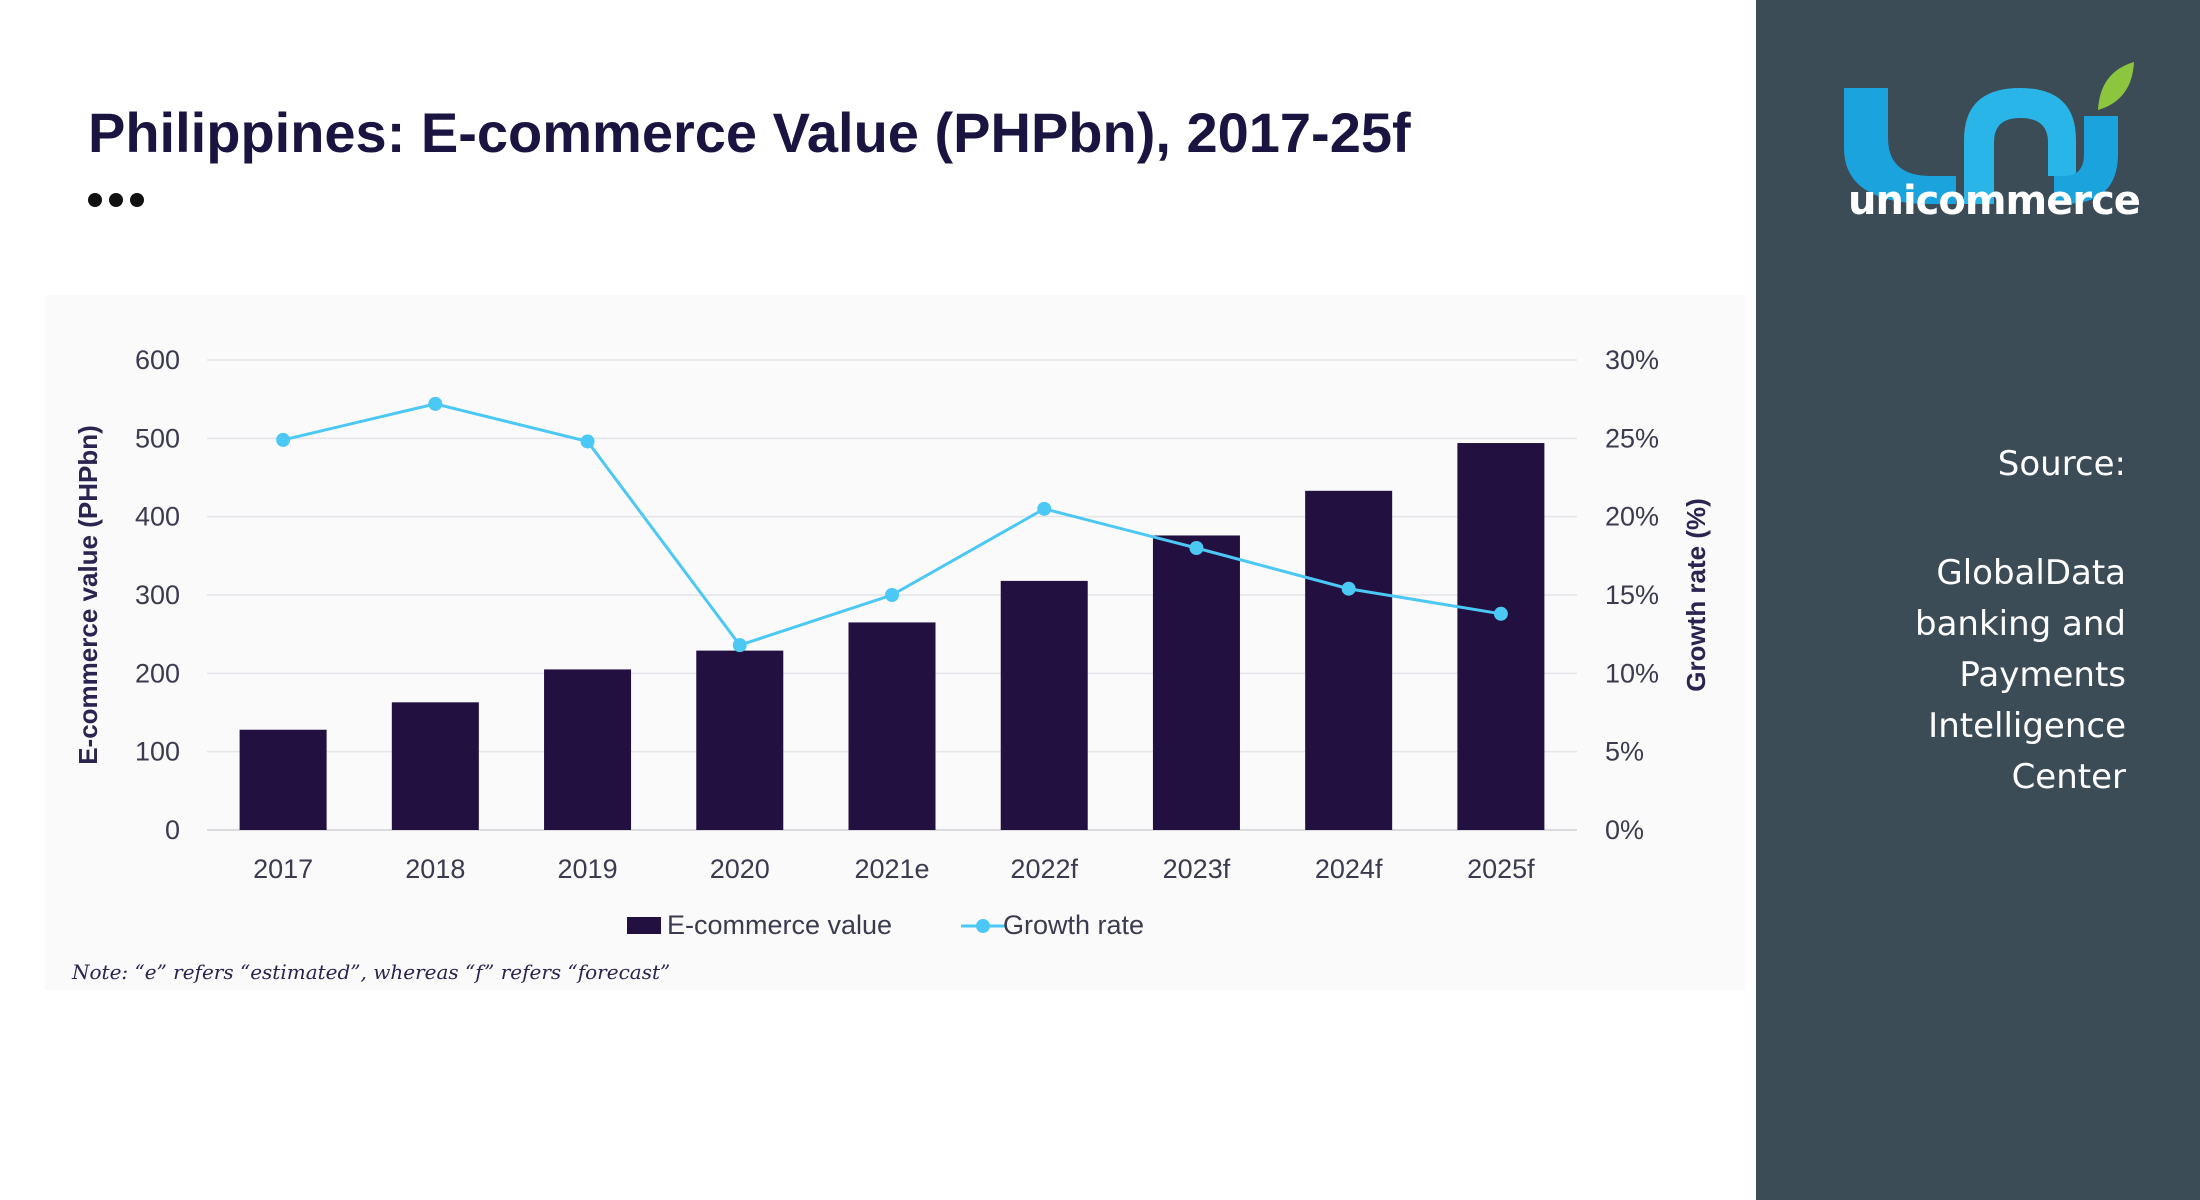 This screenshot has height=1200, width=2200. What do you see at coordinates (1501, 869) in the screenshot?
I see `x-tick-label: 2025f` at bounding box center [1501, 869].